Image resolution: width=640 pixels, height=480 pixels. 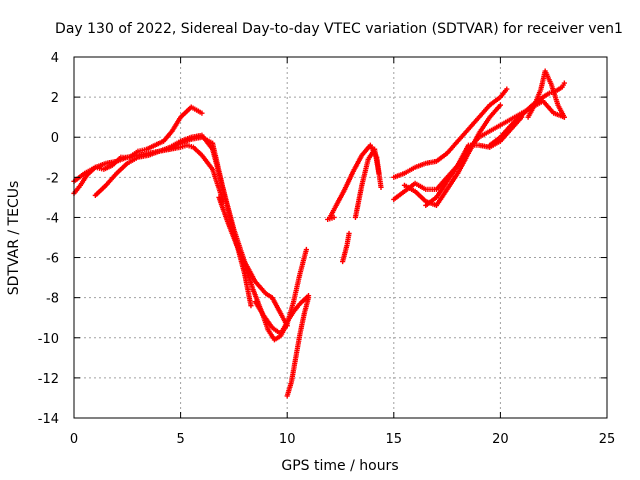 What do you see at coordinates (394, 439) in the screenshot?
I see `x-tick-label: 15` at bounding box center [394, 439].